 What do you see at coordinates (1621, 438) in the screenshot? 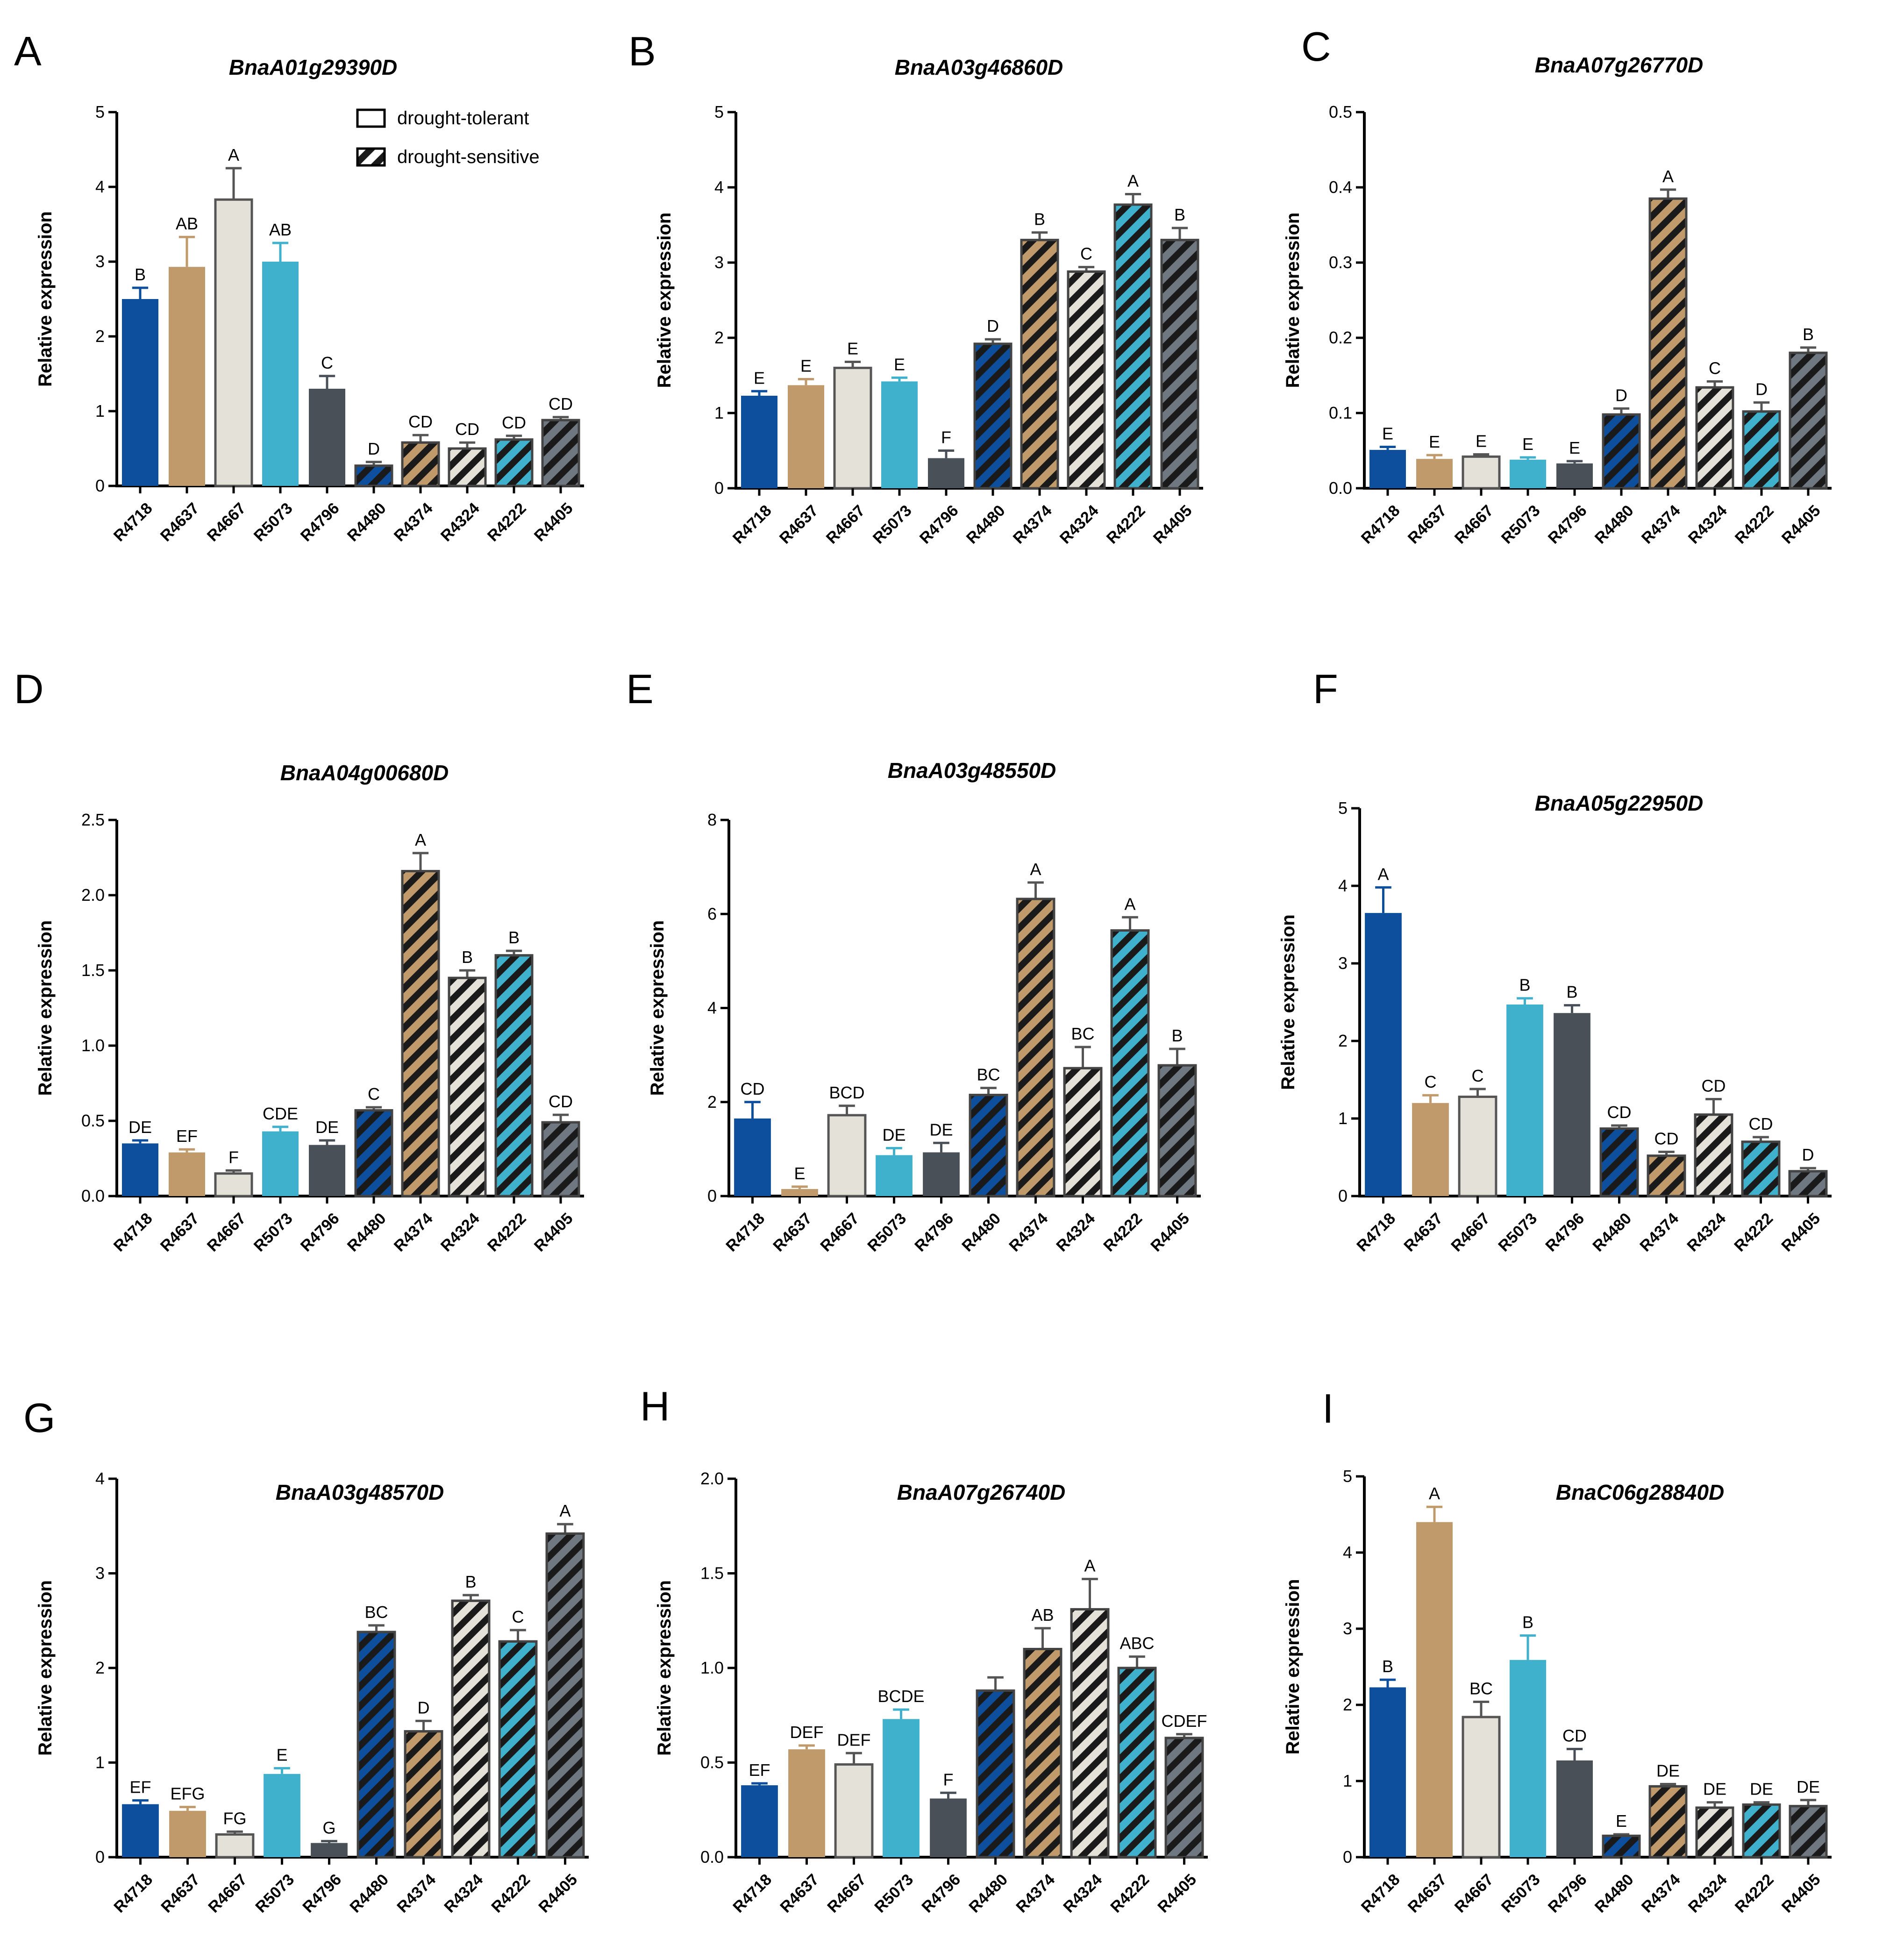
I see `bar-r4480: D` at bounding box center [1621, 438].